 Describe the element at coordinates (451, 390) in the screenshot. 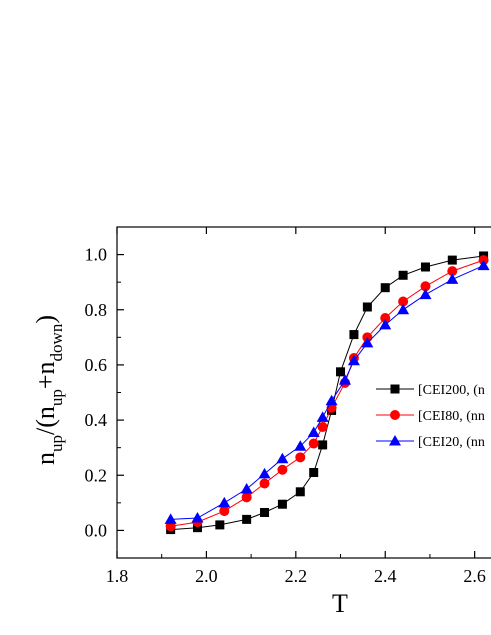

I see `legend-label: [CEI200, (n` at that location.